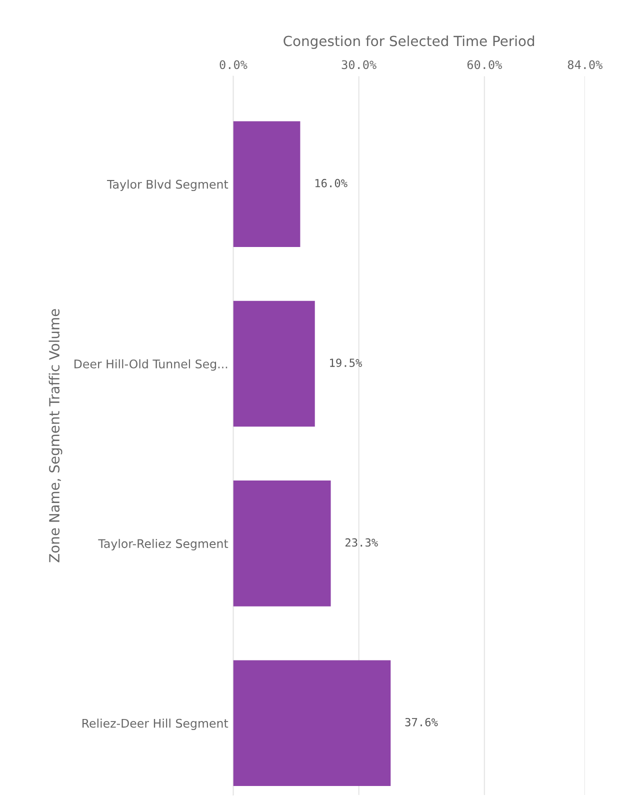 Image resolution: width=617 pixels, height=803 pixels. Describe the element at coordinates (55, 435) in the screenshot. I see `y-axis-title: Zone Name, Segment Traffic Volume` at that location.